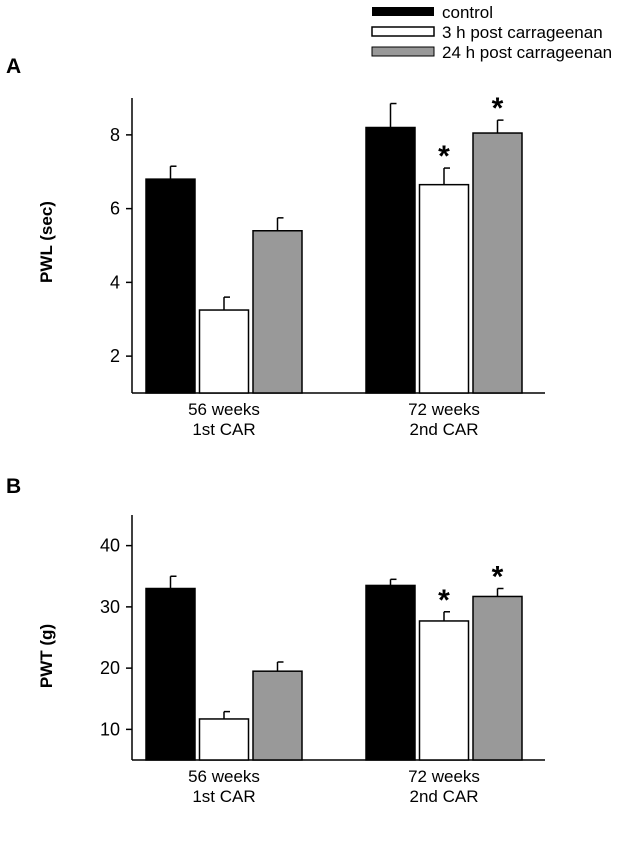 This screenshot has width=636, height=850. What do you see at coordinates (403, 31) in the screenshot?
I see `legend-swatch-3h` at bounding box center [403, 31].